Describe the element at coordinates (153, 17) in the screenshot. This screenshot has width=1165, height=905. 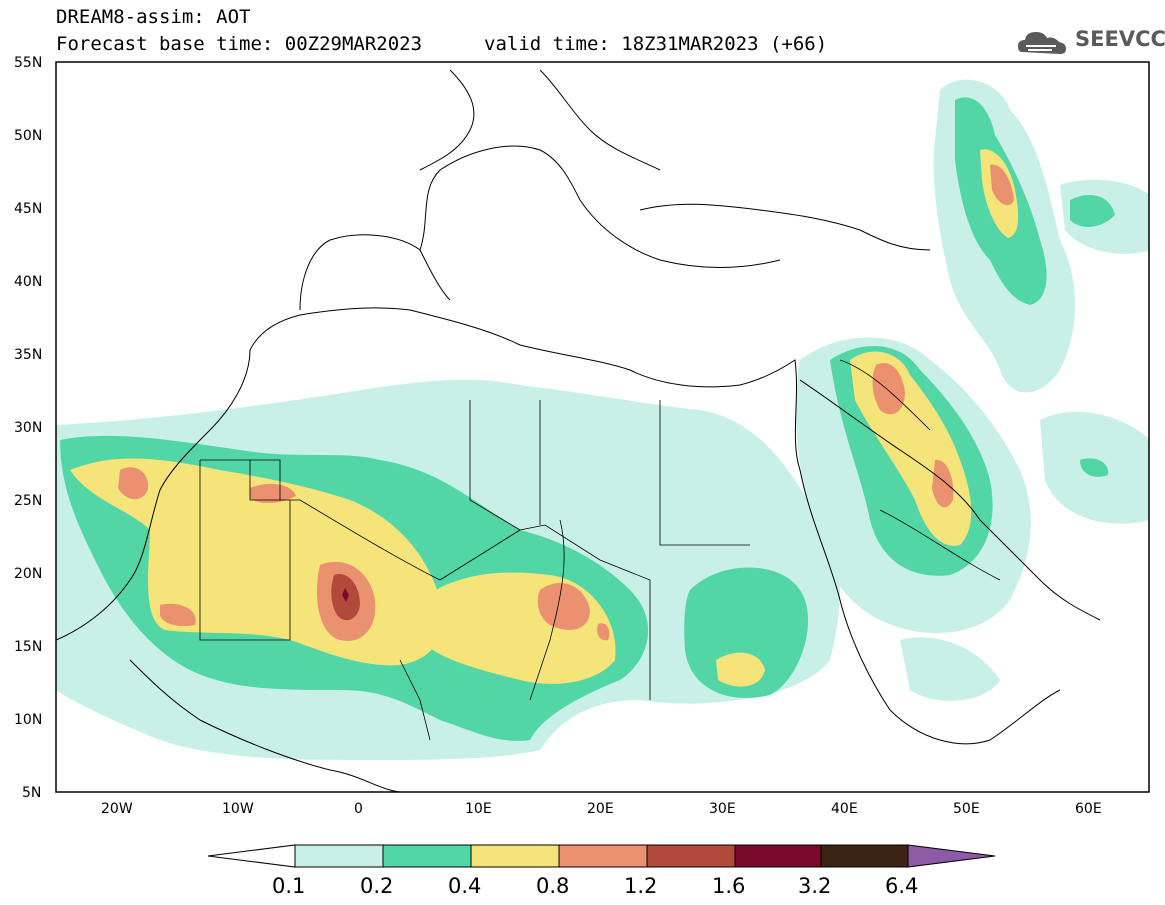
I see `map-title: DREAM8-assim: AOT` at that location.